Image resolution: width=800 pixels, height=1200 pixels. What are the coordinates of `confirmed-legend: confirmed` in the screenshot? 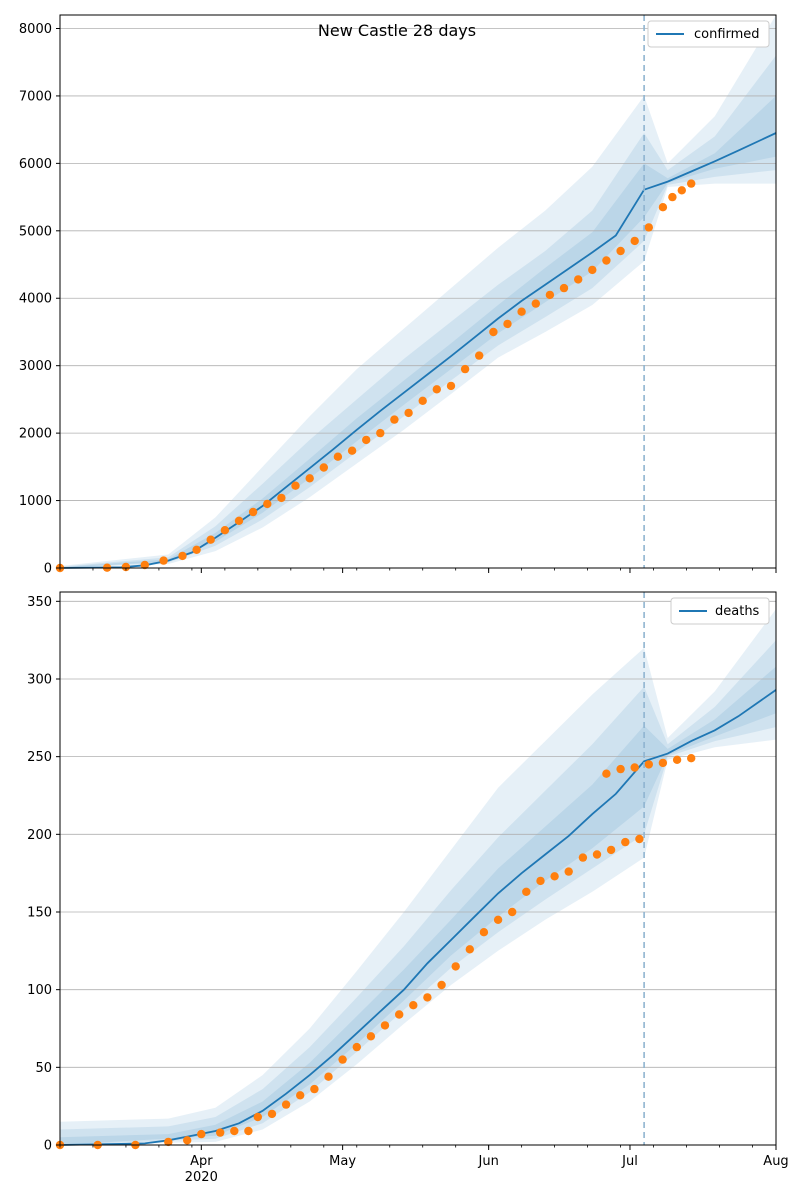 It's located at (708, 34).